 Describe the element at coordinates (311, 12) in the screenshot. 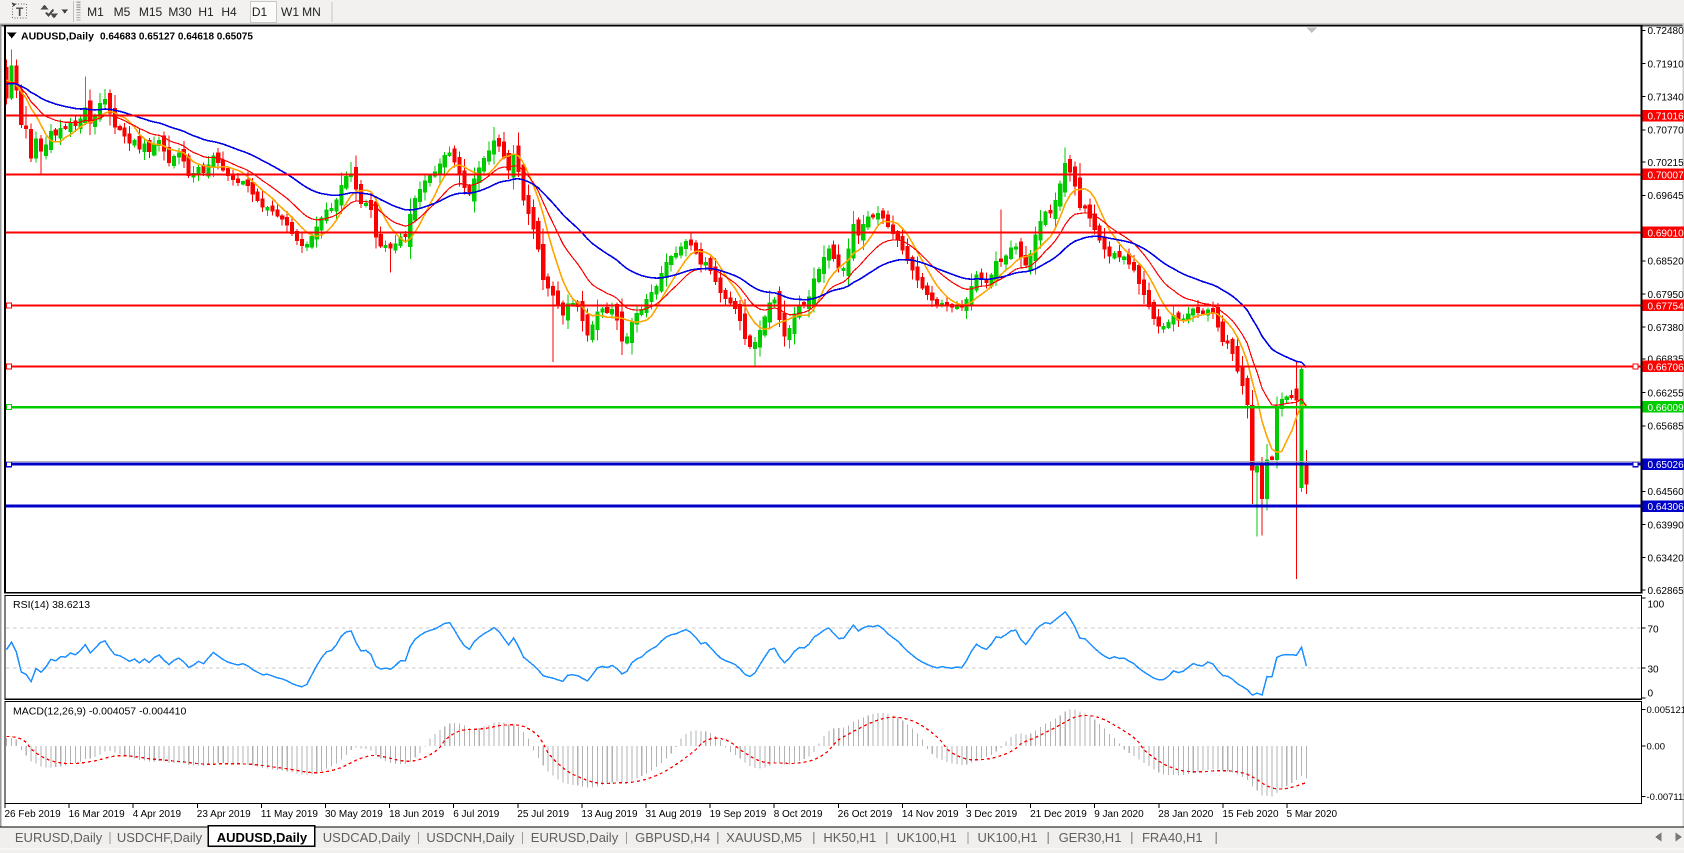

I see `svg-text: MN` at that location.